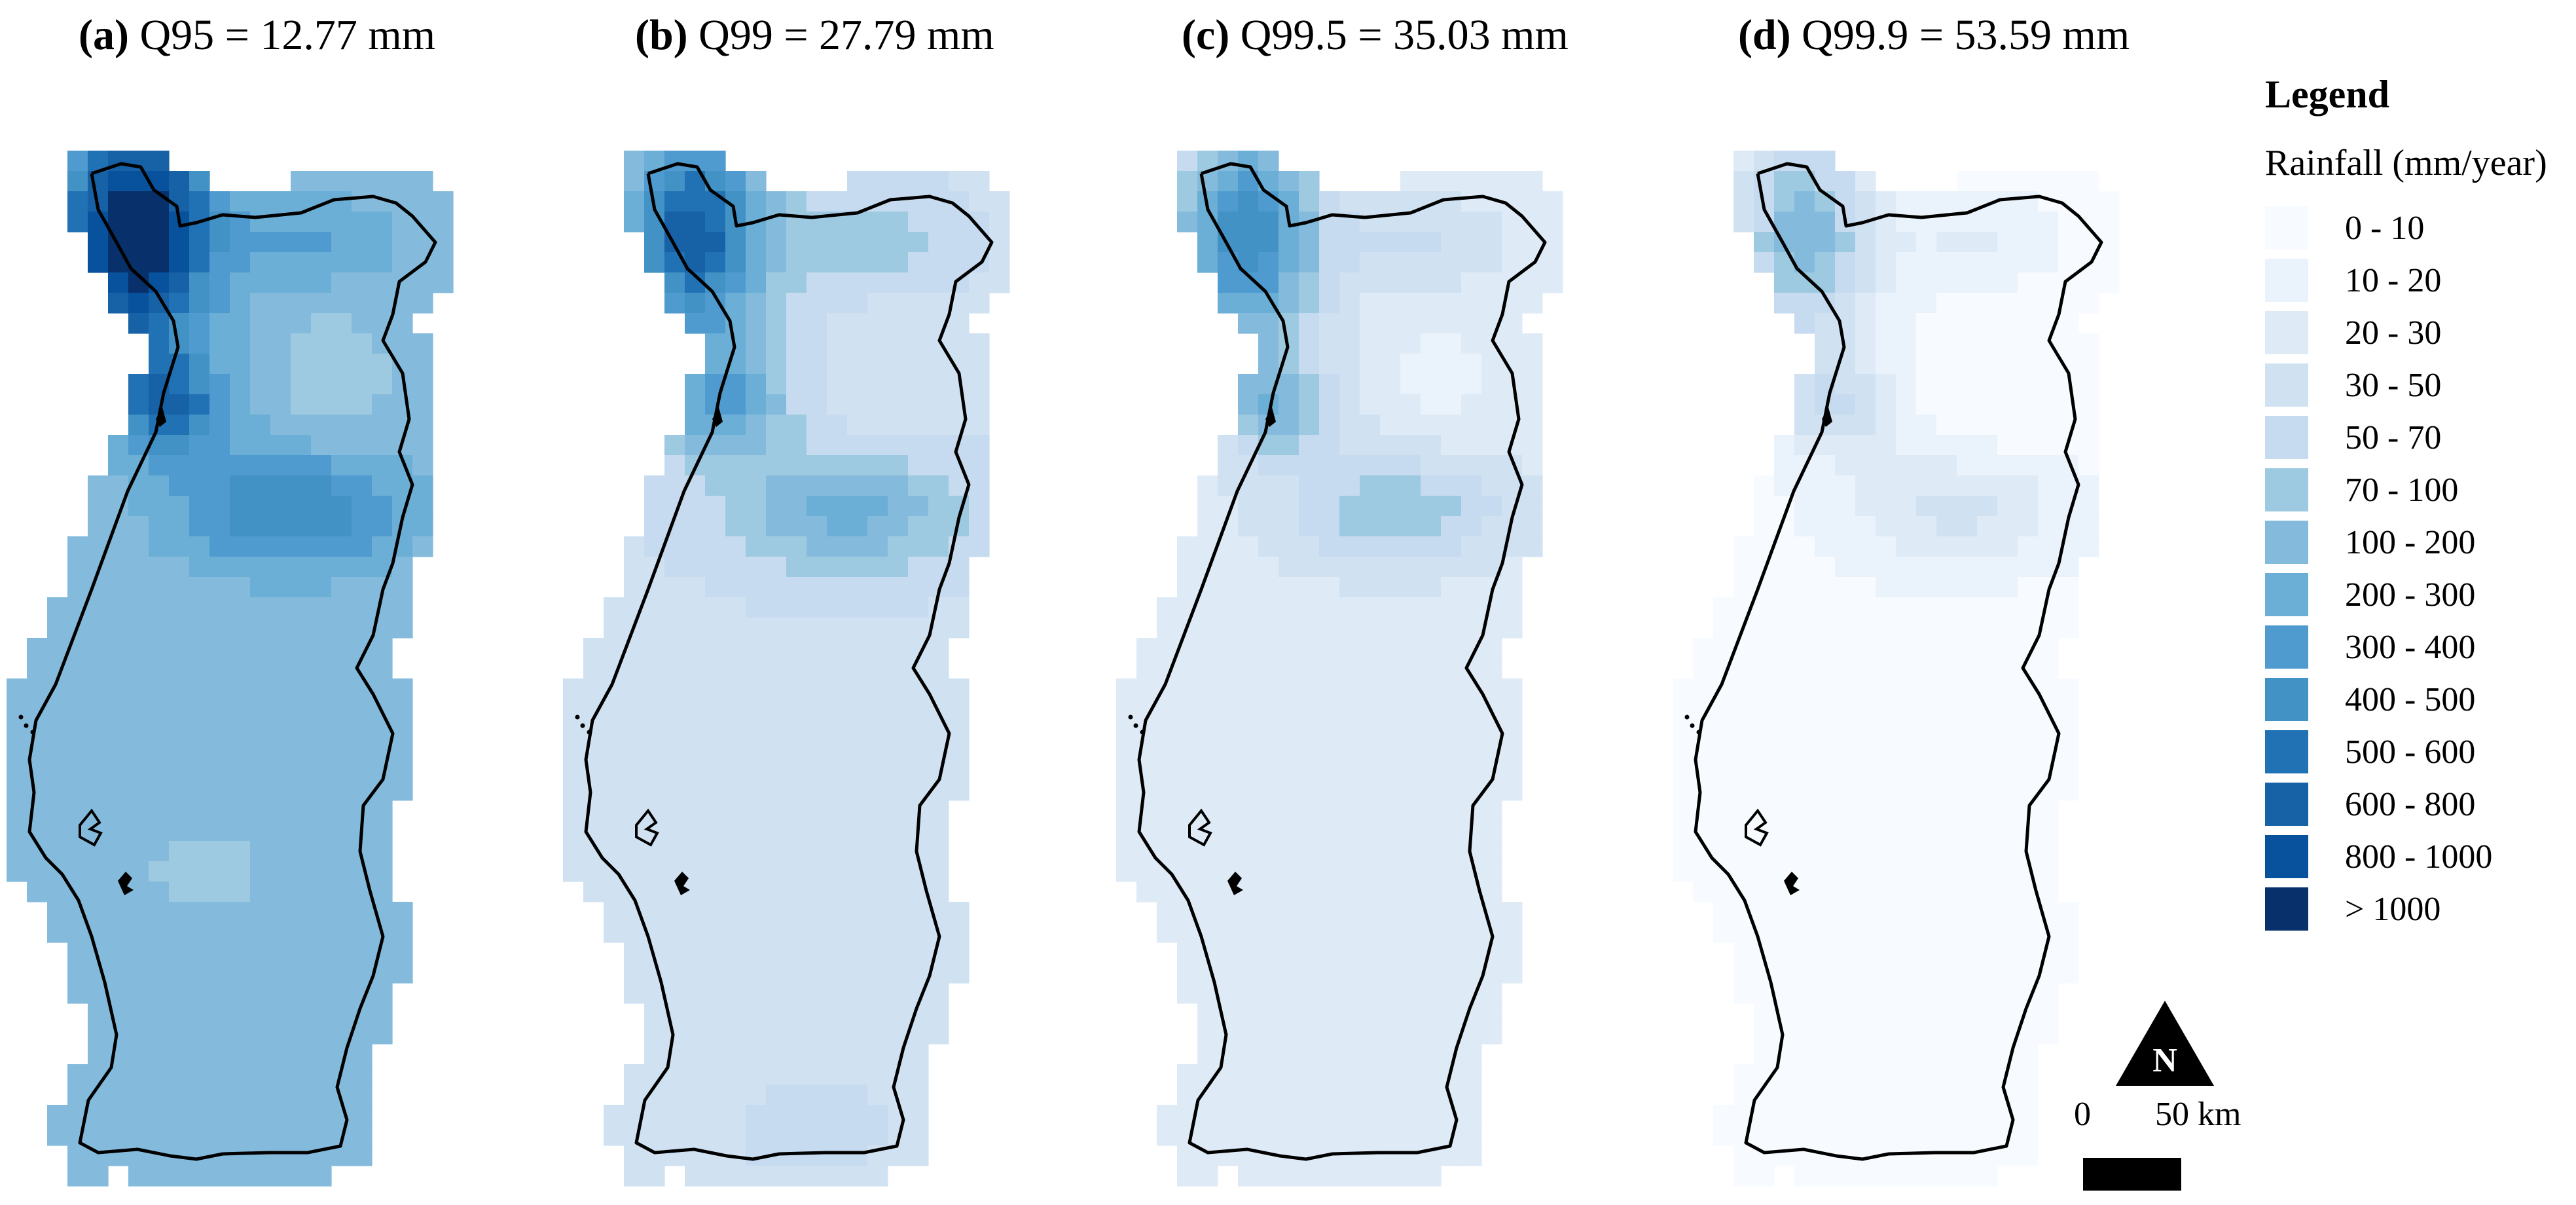 This screenshot has width=2576, height=1205. I want to click on island-dot, so click(582, 725).